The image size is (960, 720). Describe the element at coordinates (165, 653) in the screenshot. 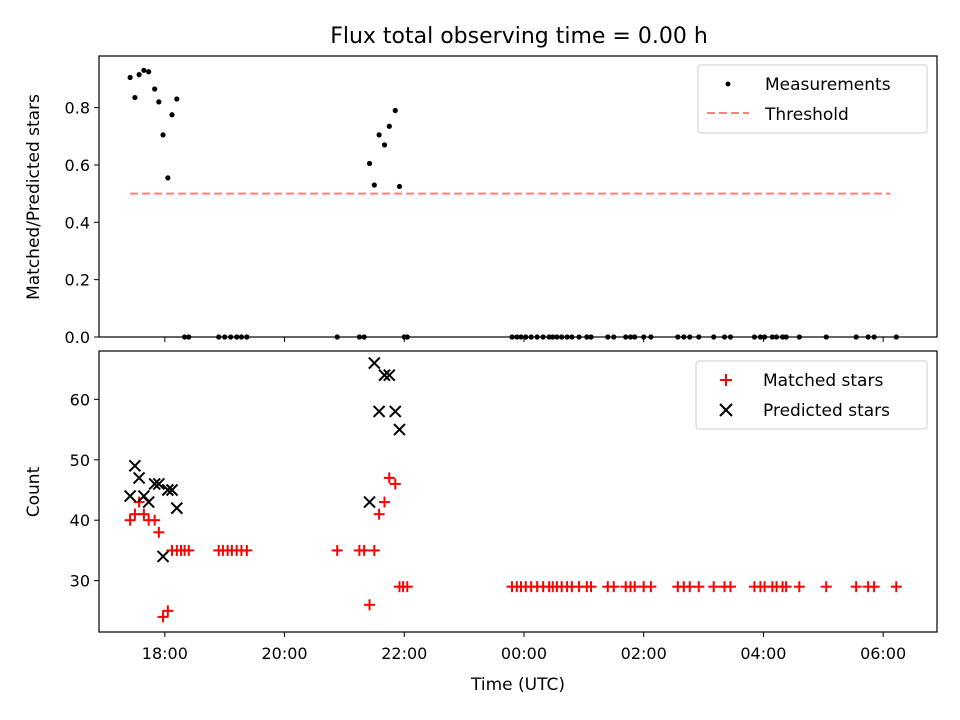

I see `bottom-x-tick-label: 18:00` at that location.